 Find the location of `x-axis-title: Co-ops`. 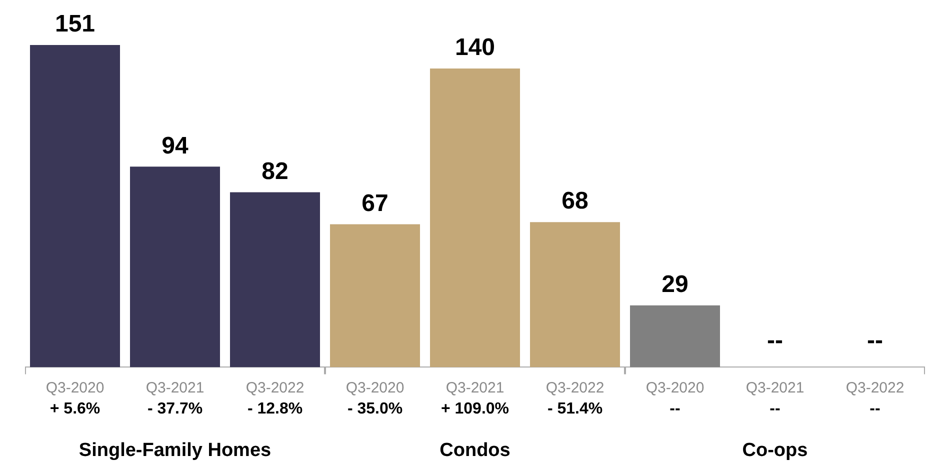

x-axis-title: Co-ops is located at coordinates (775, 450).